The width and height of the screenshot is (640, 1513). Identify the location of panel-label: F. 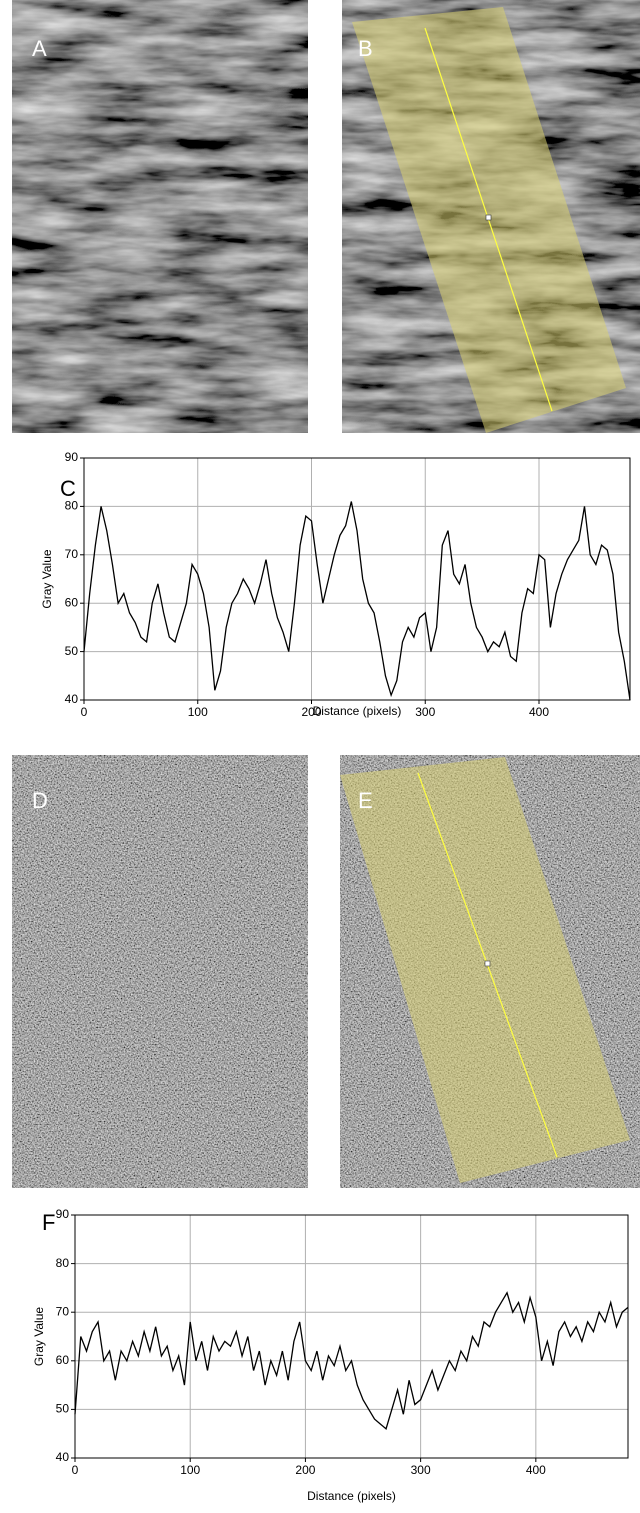
(48, 1222).